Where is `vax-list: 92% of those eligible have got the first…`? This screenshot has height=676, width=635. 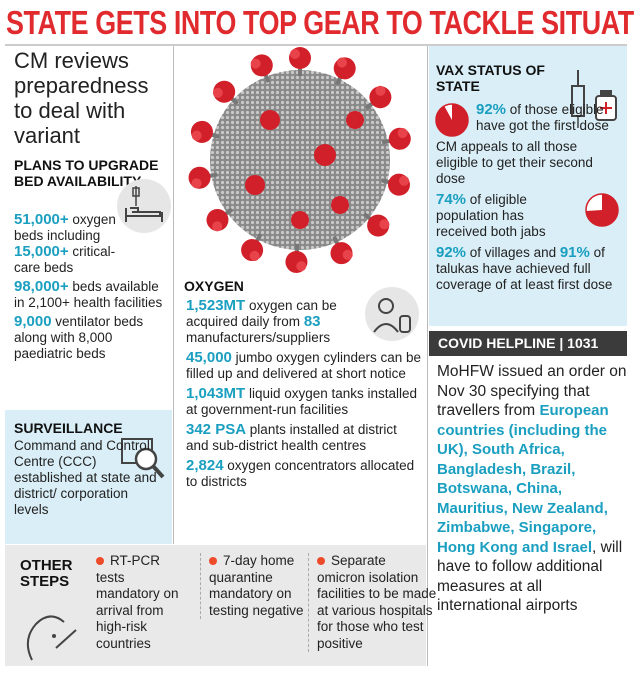
vax-list: 92% of those eligible have got the first… is located at coordinates (528, 199).